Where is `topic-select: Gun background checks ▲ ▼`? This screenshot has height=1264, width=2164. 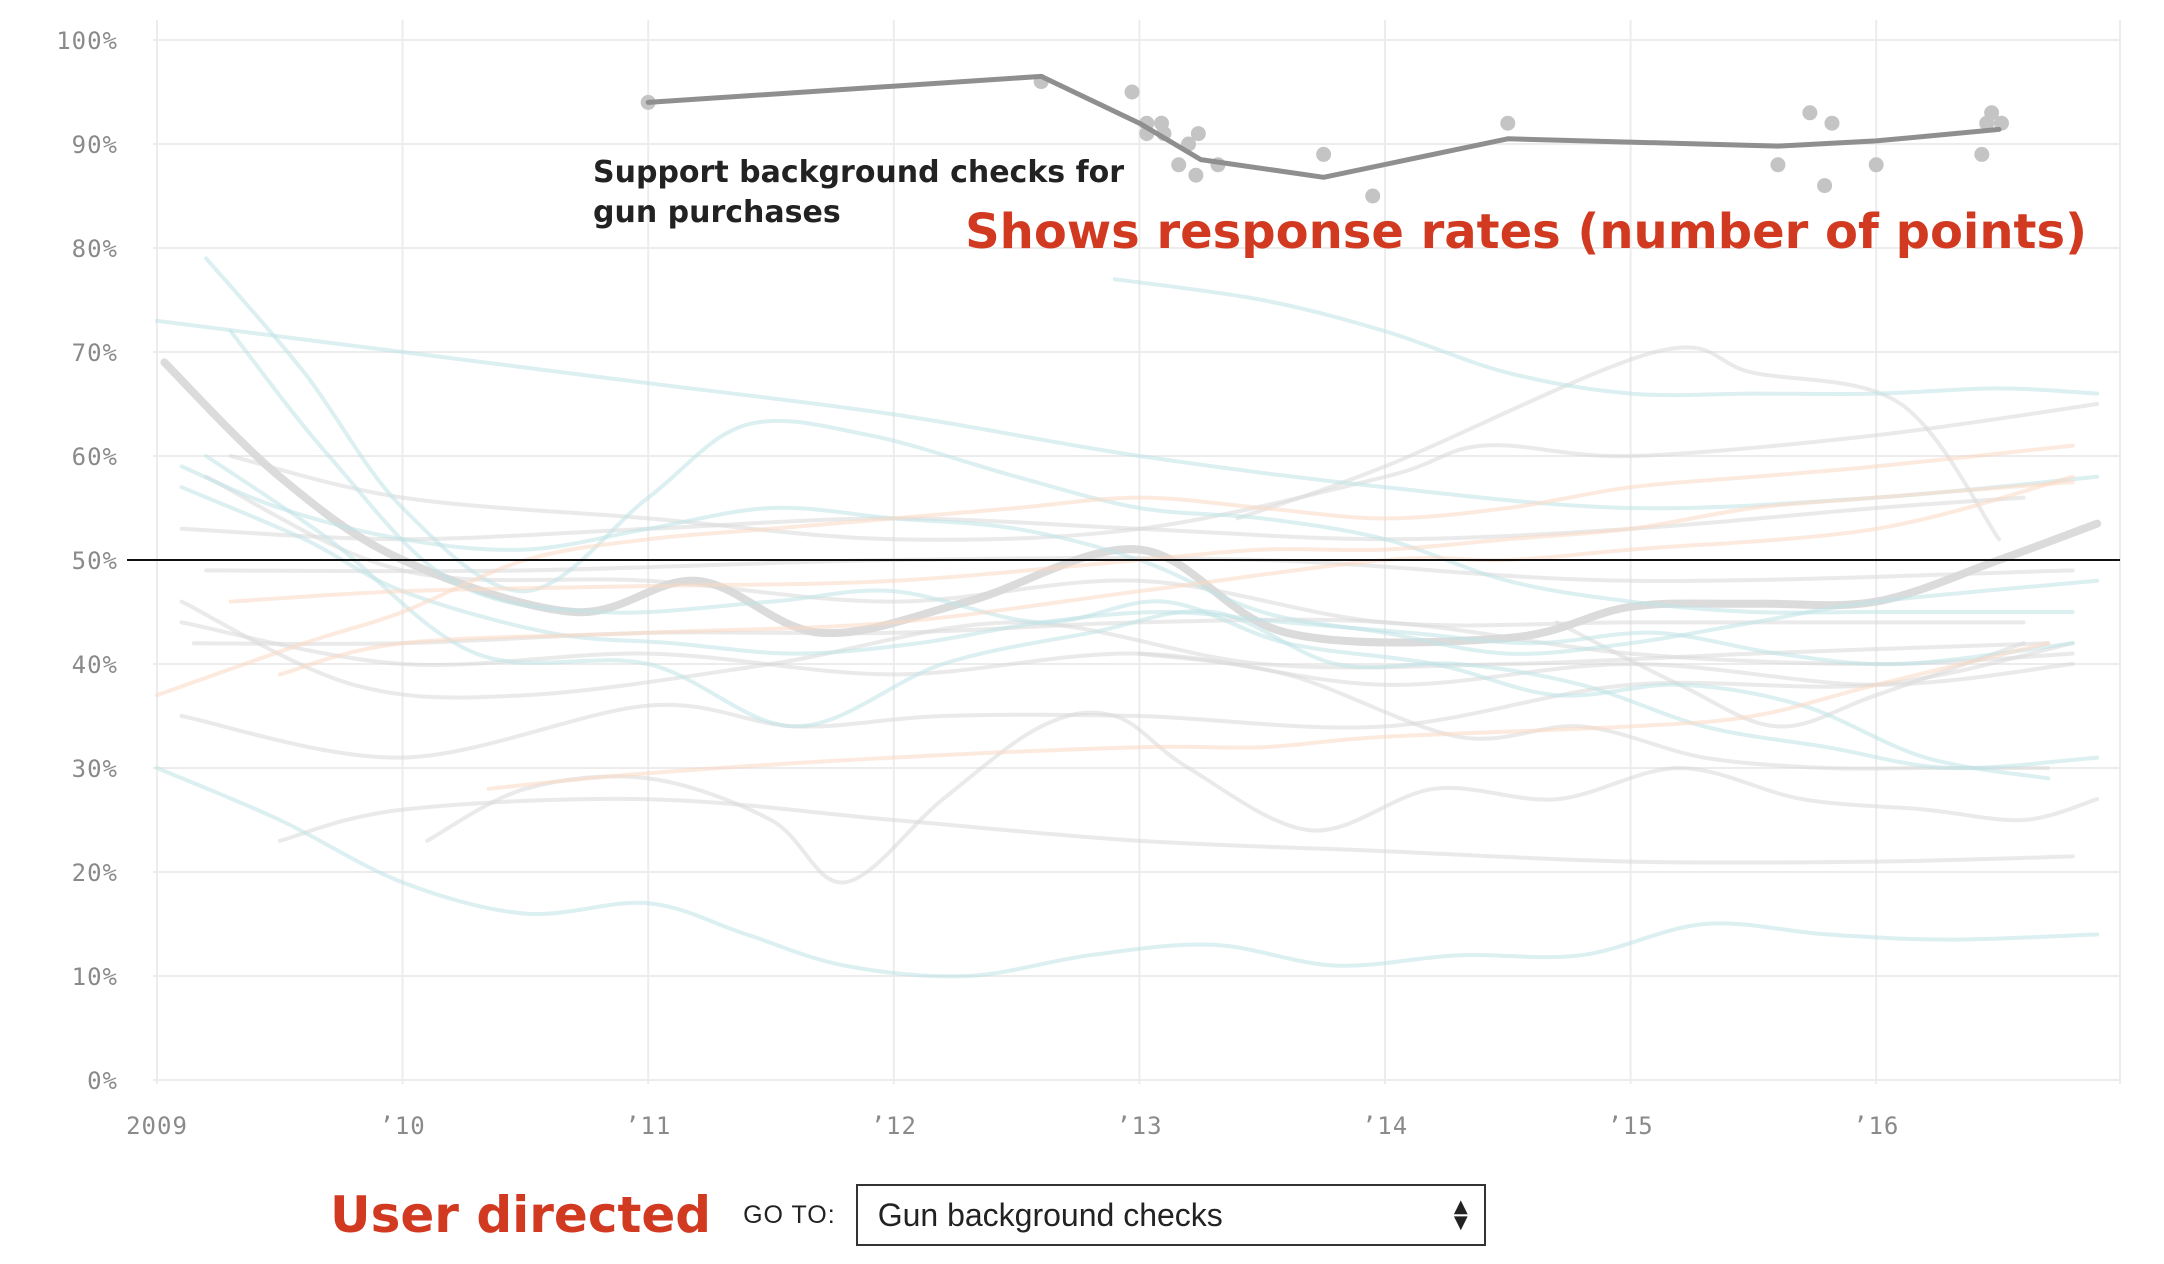 topic-select: Gun background checks ▲ ▼ is located at coordinates (1170, 1215).